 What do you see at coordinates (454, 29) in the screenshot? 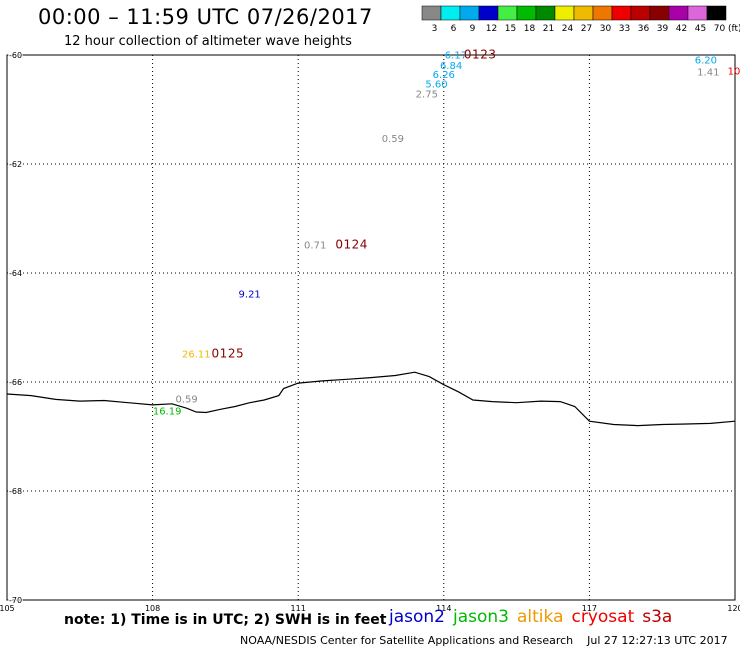
I see `color-scale-tick-label: 6` at bounding box center [454, 29].